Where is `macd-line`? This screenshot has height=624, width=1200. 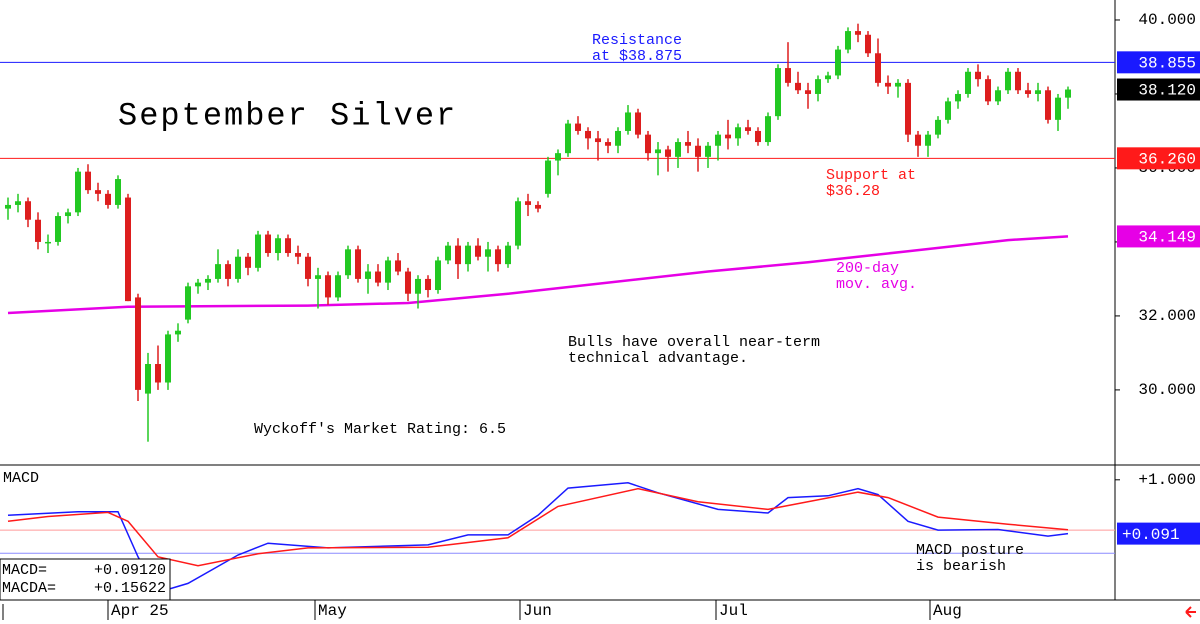 macd-line is located at coordinates (538, 527).